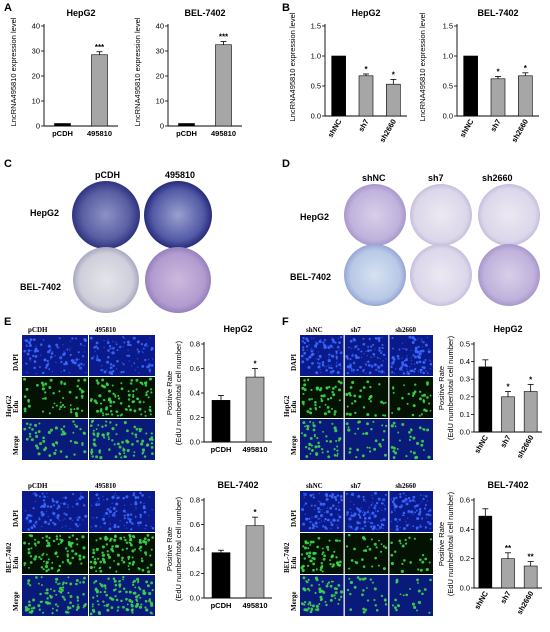  Describe the element at coordinates (294, 445) in the screenshot. I see `grid-row-label: Merge` at that location.